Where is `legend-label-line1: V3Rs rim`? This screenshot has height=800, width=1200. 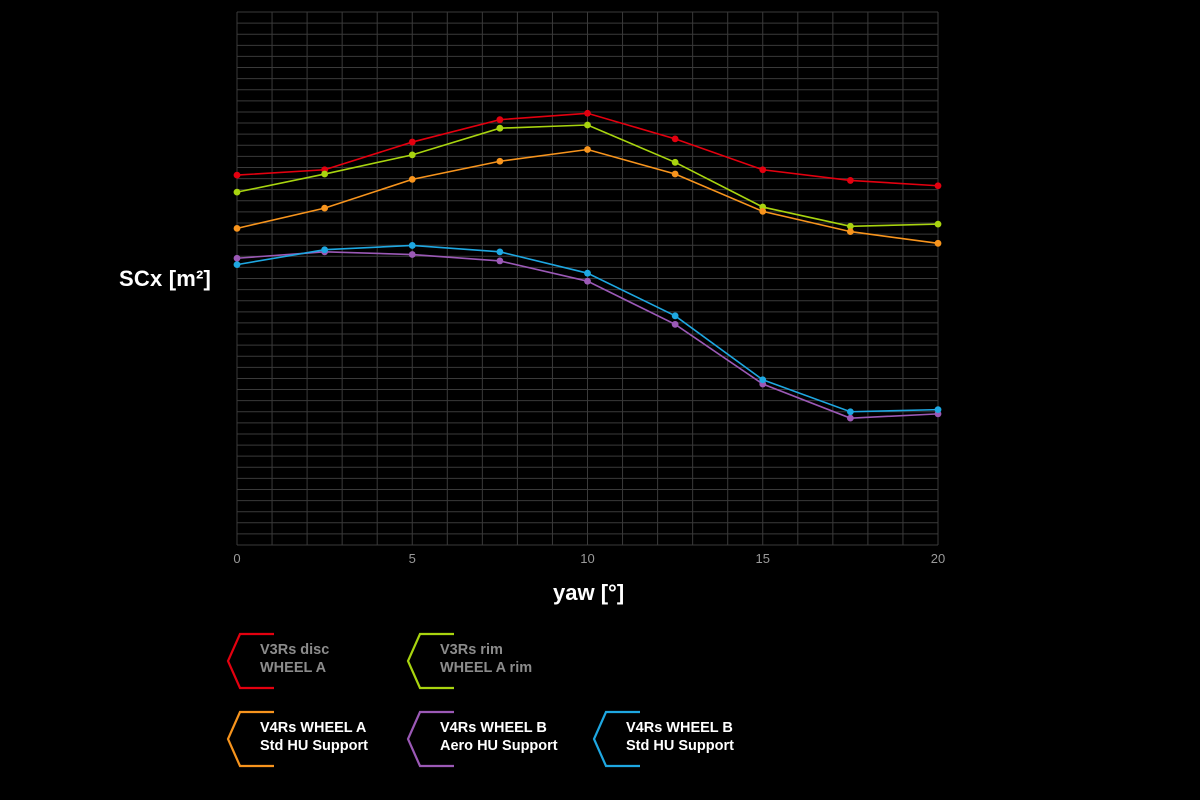
legend-label-line1: V3Rs rim is located at coordinates (471, 650).